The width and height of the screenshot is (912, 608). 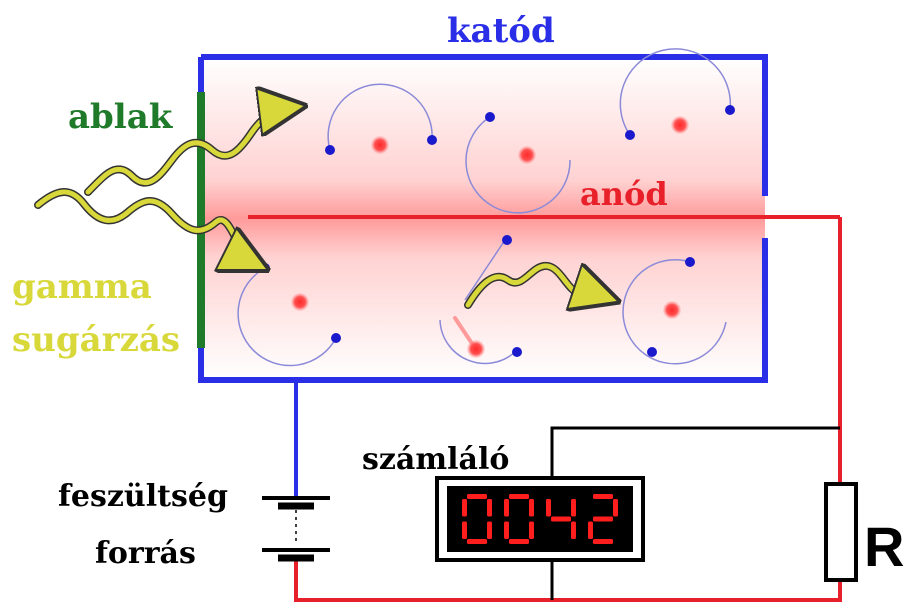 What do you see at coordinates (82, 287) in the screenshot?
I see `gamma-label-line1: gamma` at bounding box center [82, 287].